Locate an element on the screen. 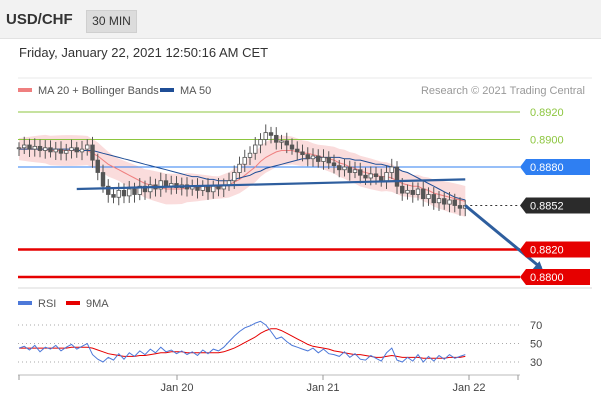  price-legend: MA 20 + Bollinger Bands MA 50 is located at coordinates (114, 91).